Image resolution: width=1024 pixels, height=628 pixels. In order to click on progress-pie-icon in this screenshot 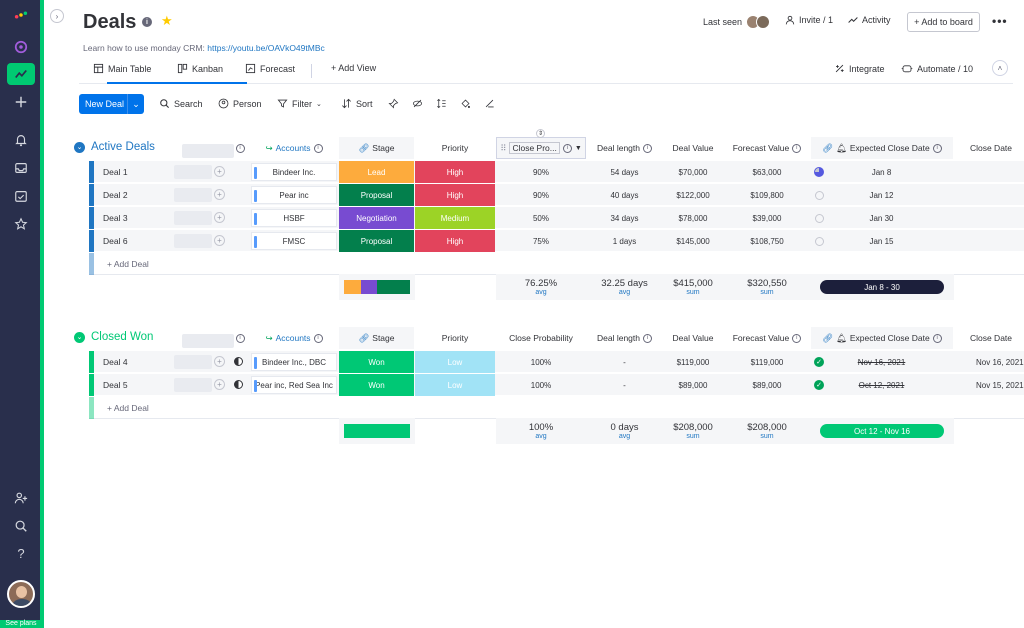, I will do `click(819, 172)`.